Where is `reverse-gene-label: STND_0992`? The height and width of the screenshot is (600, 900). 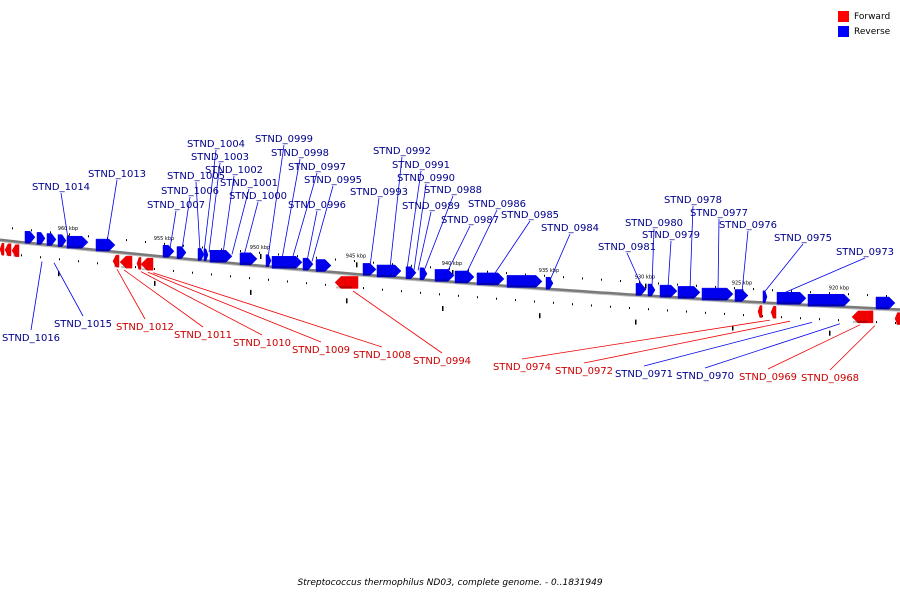 reverse-gene-label: STND_0992 is located at coordinates (402, 151).